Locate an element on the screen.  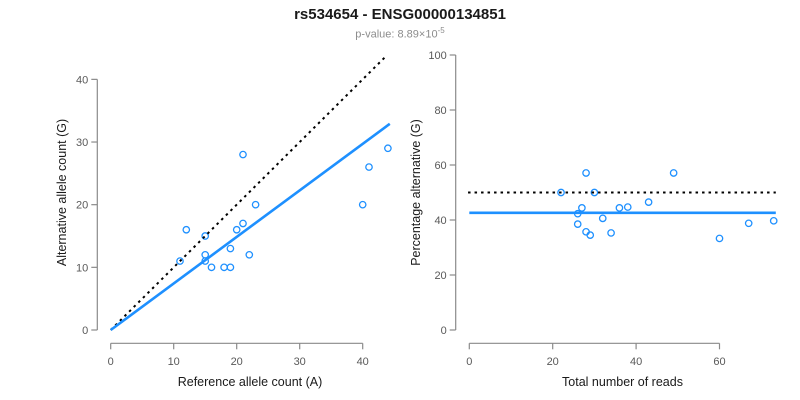
x-tick-label: 30 is located at coordinates (300, 362).